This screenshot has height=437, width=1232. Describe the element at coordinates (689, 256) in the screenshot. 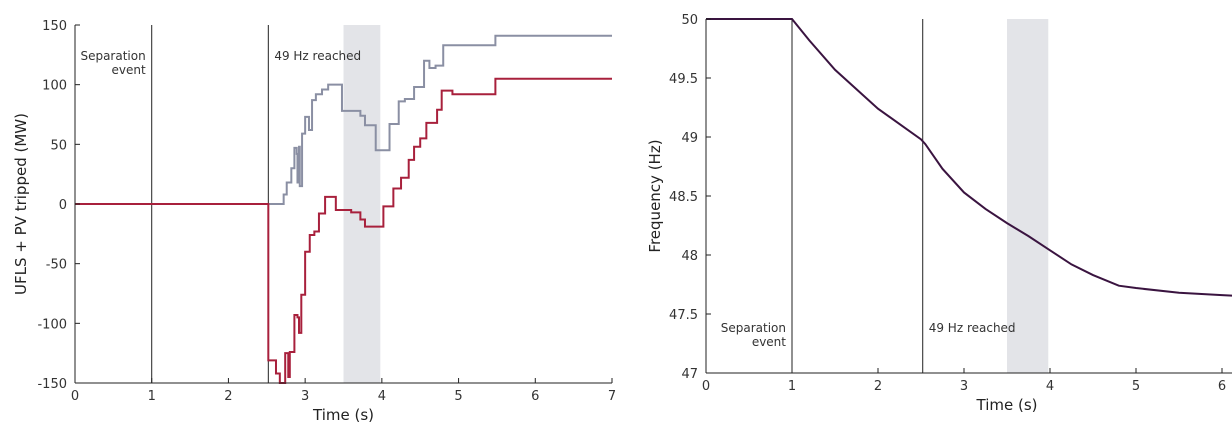

I see `y-tick-label: 48` at that location.